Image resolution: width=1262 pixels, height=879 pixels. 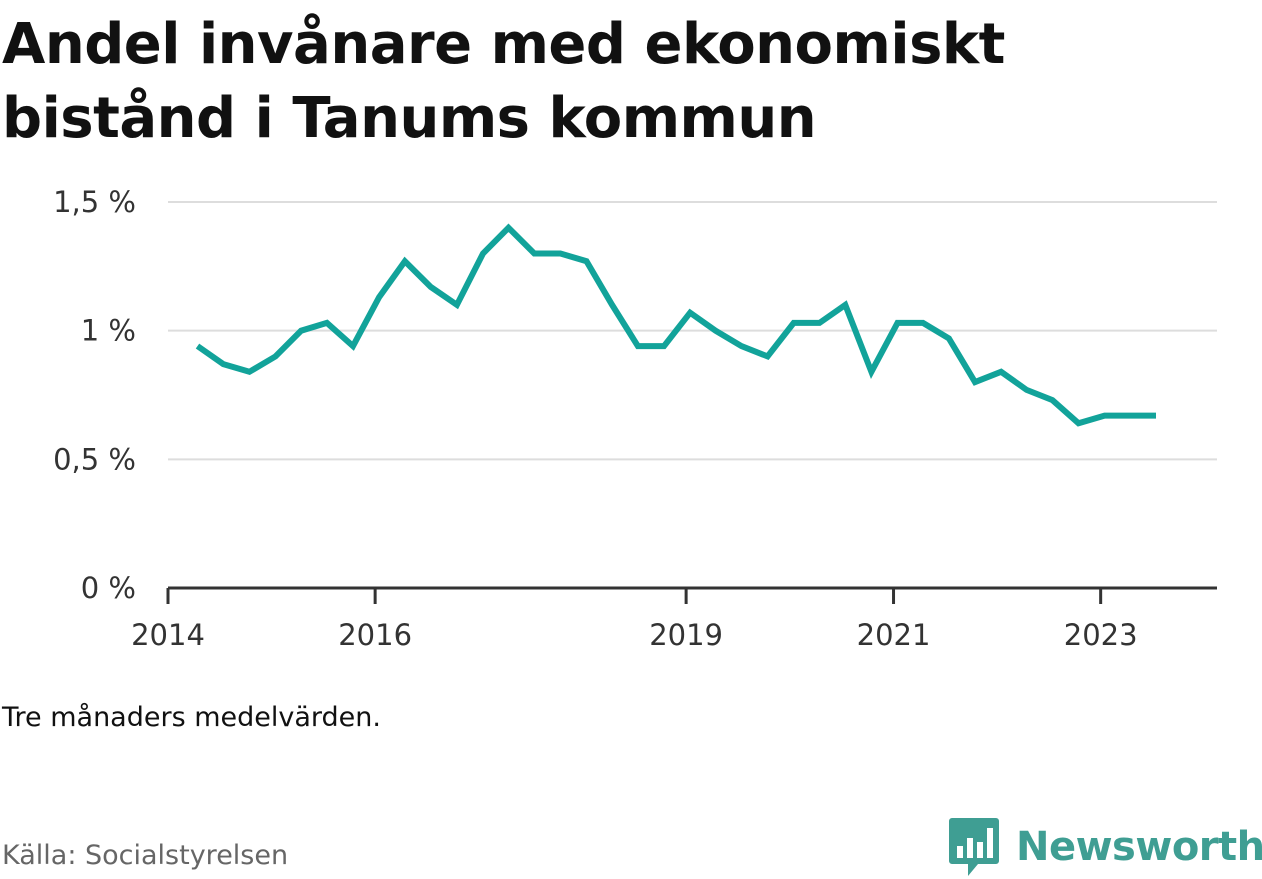 I want to click on brand-name: Newsworthy, so click(x=1139, y=847).